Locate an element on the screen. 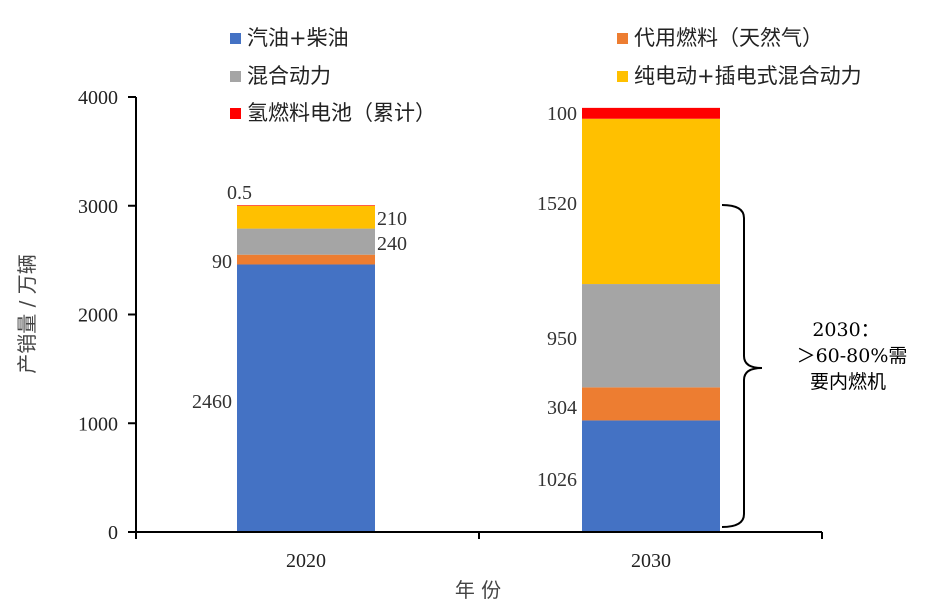 This screenshot has width=944, height=614. legend-label: 混合动力 is located at coordinates (289, 76).